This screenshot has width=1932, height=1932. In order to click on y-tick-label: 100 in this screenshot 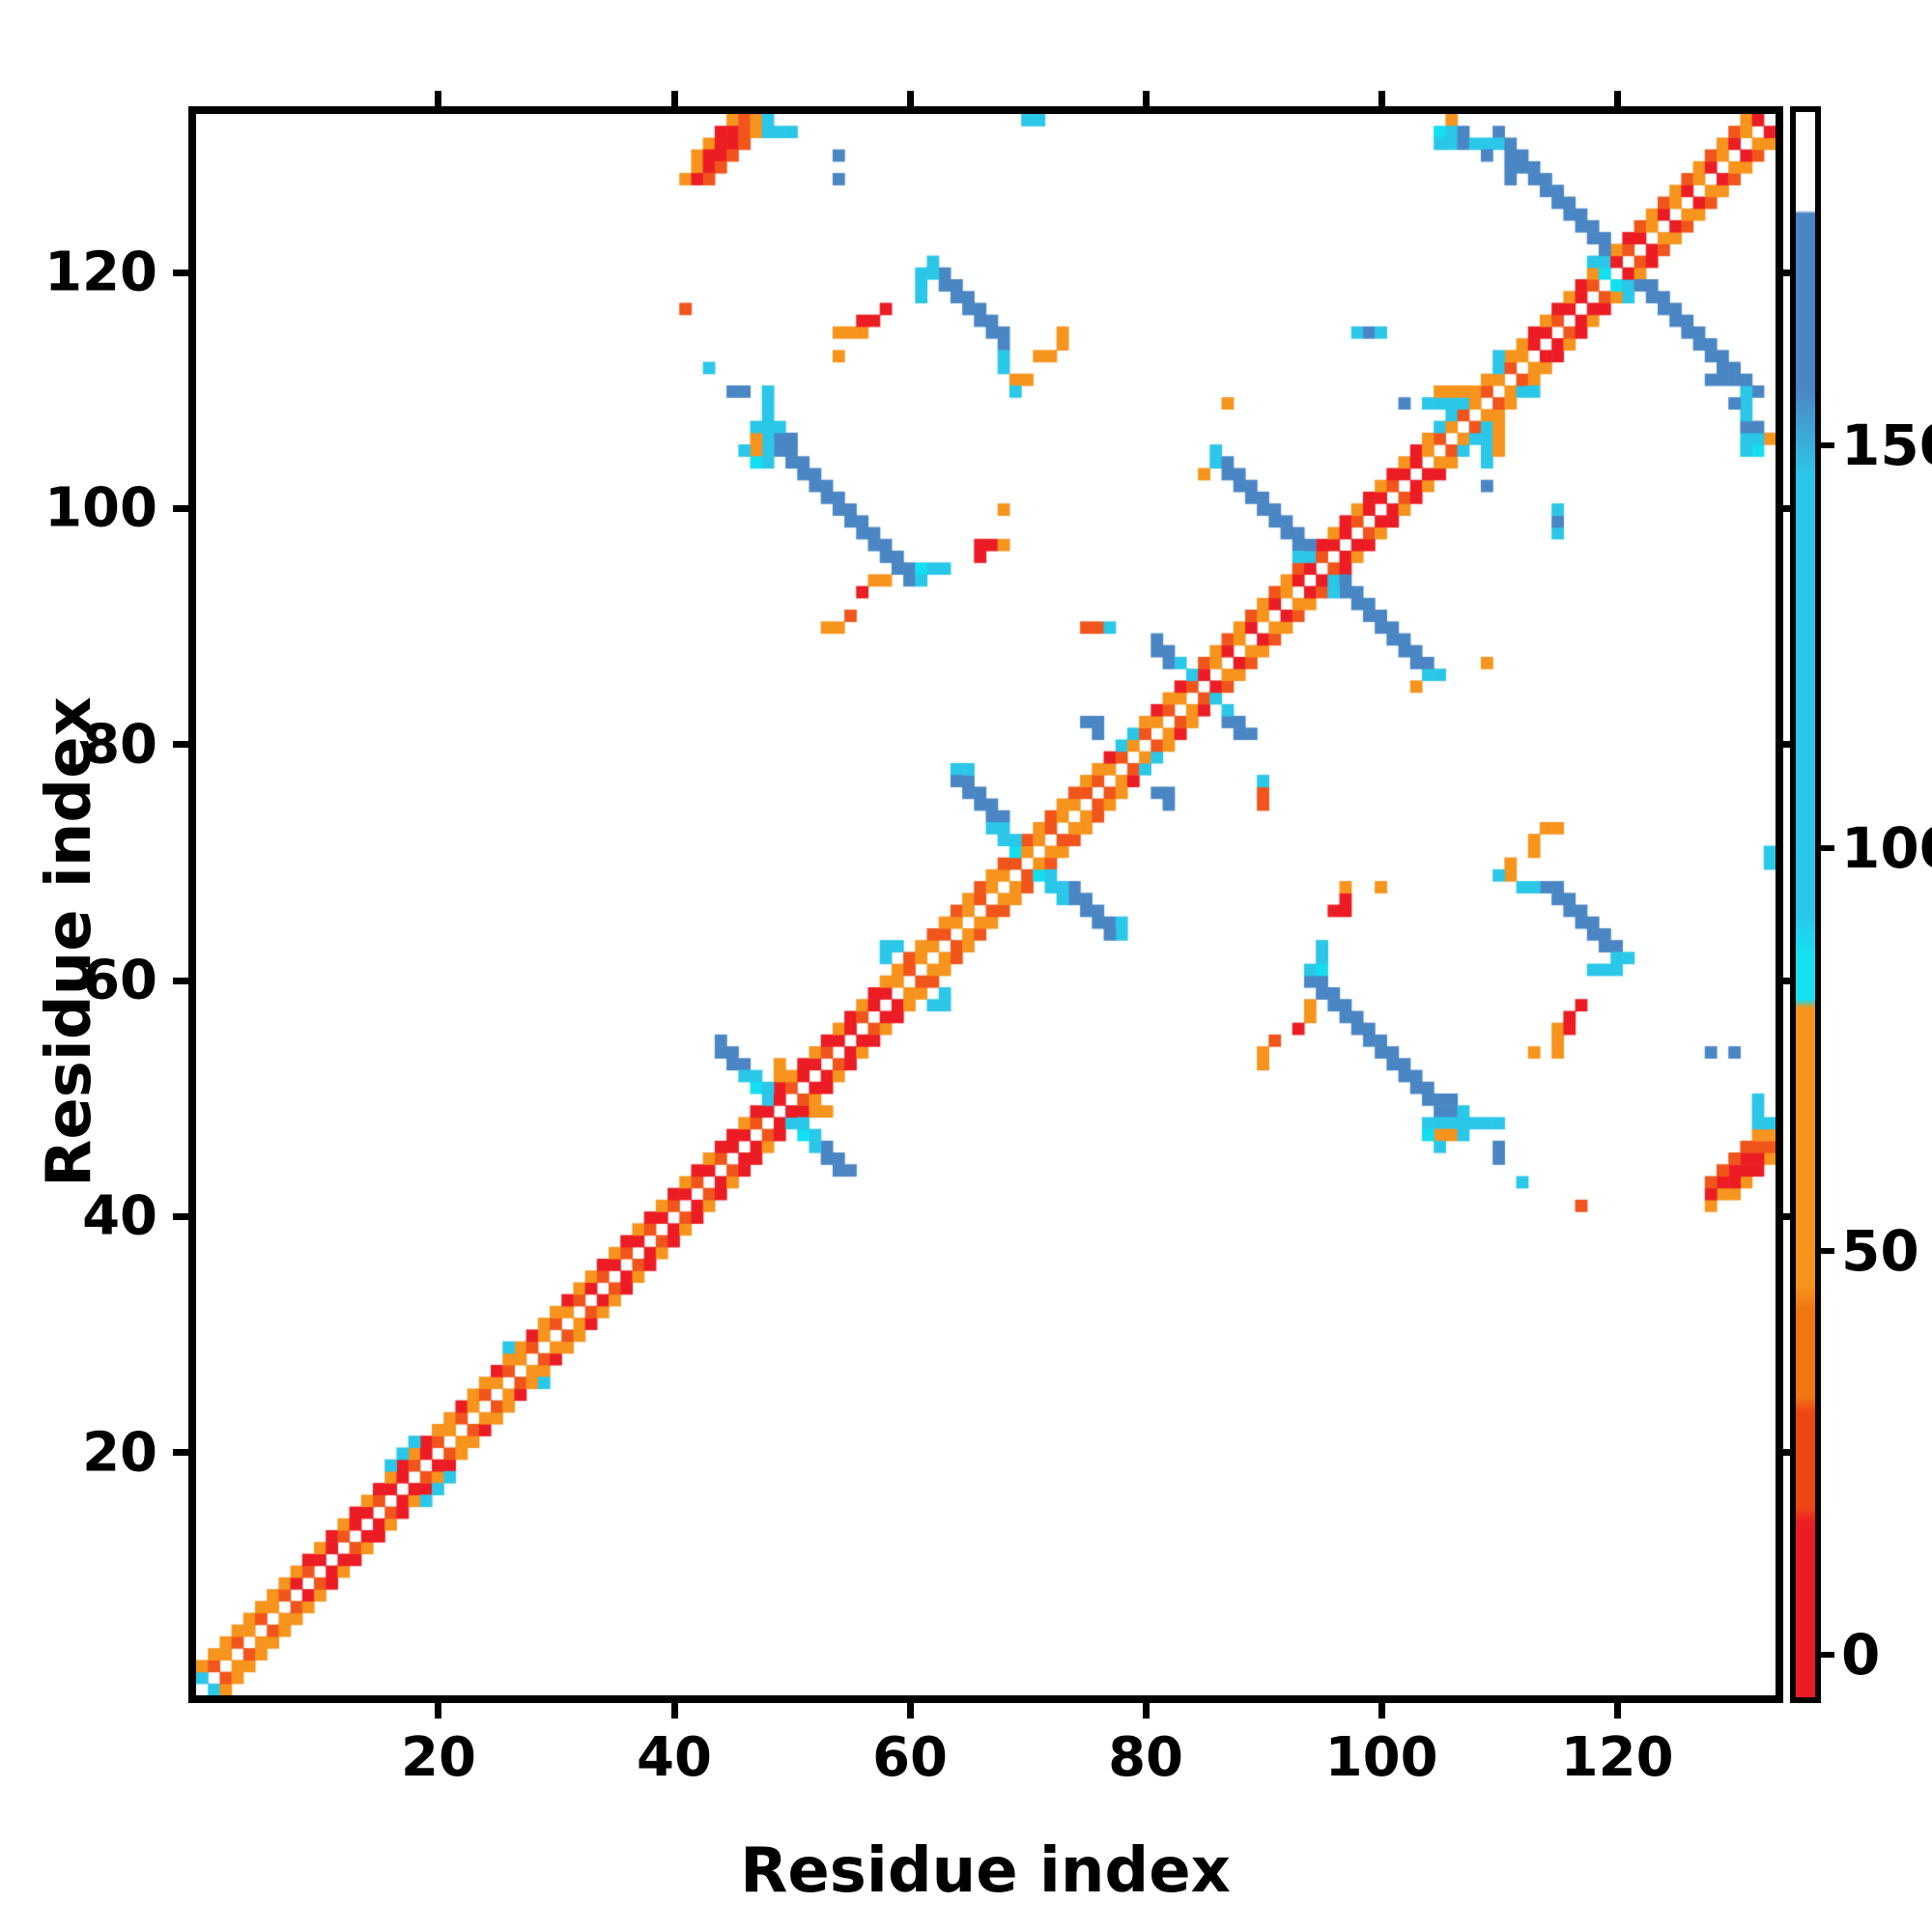, I will do `click(100, 508)`.